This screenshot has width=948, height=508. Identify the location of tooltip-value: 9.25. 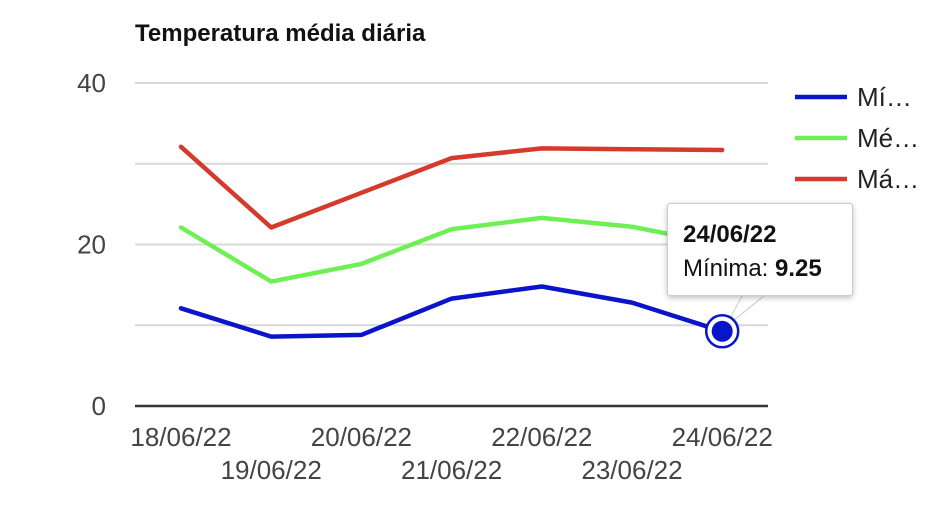
(798, 268).